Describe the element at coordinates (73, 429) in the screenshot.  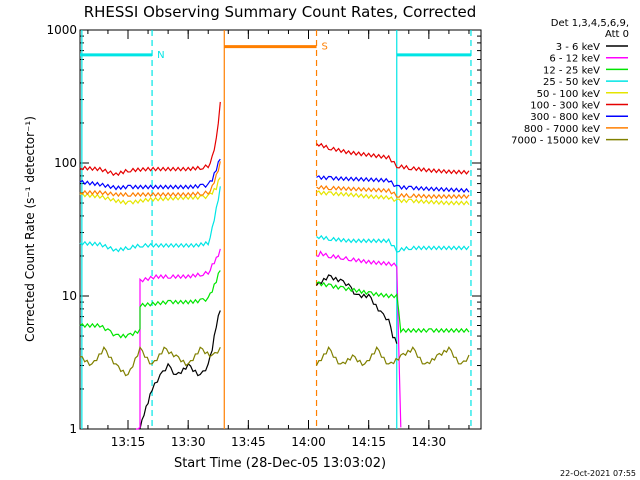
I see `y-tick-label: 1` at that location.